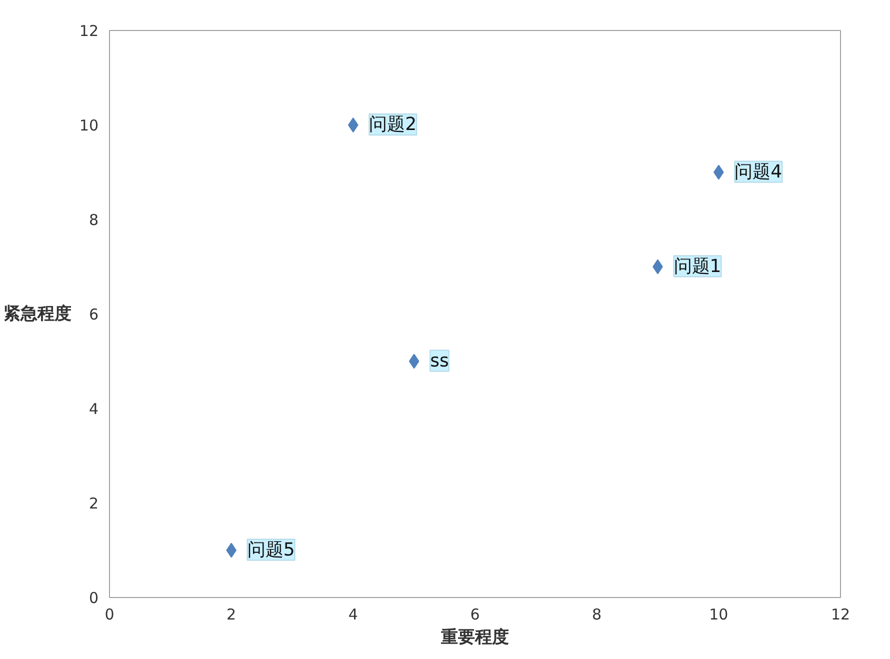  I want to click on y-tick-label: 10, so click(89, 125).